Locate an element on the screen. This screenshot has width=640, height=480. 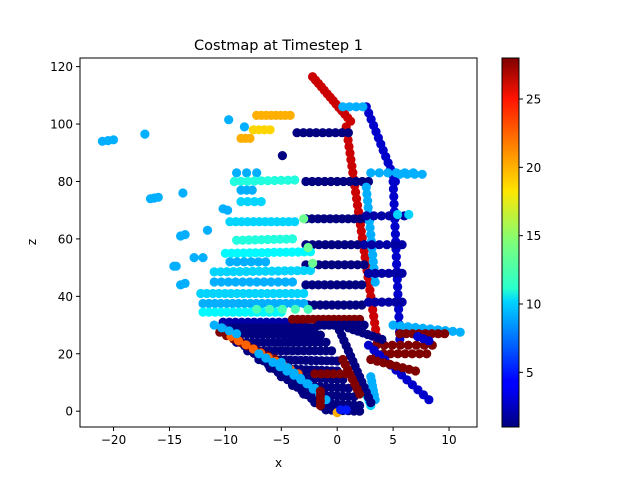
x-axis: −20 −15 −10 −5 0 5 10 is located at coordinates (279, 437).